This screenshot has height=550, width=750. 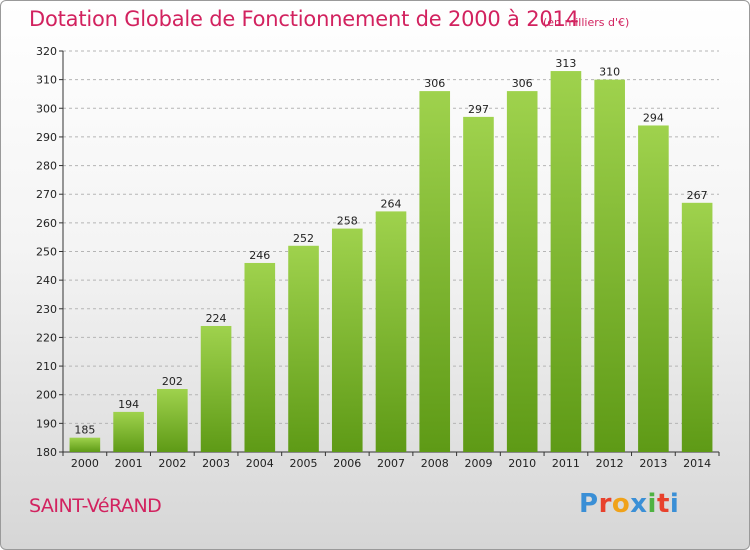 What do you see at coordinates (216, 388) in the screenshot?
I see `bar-2003` at bounding box center [216, 388].